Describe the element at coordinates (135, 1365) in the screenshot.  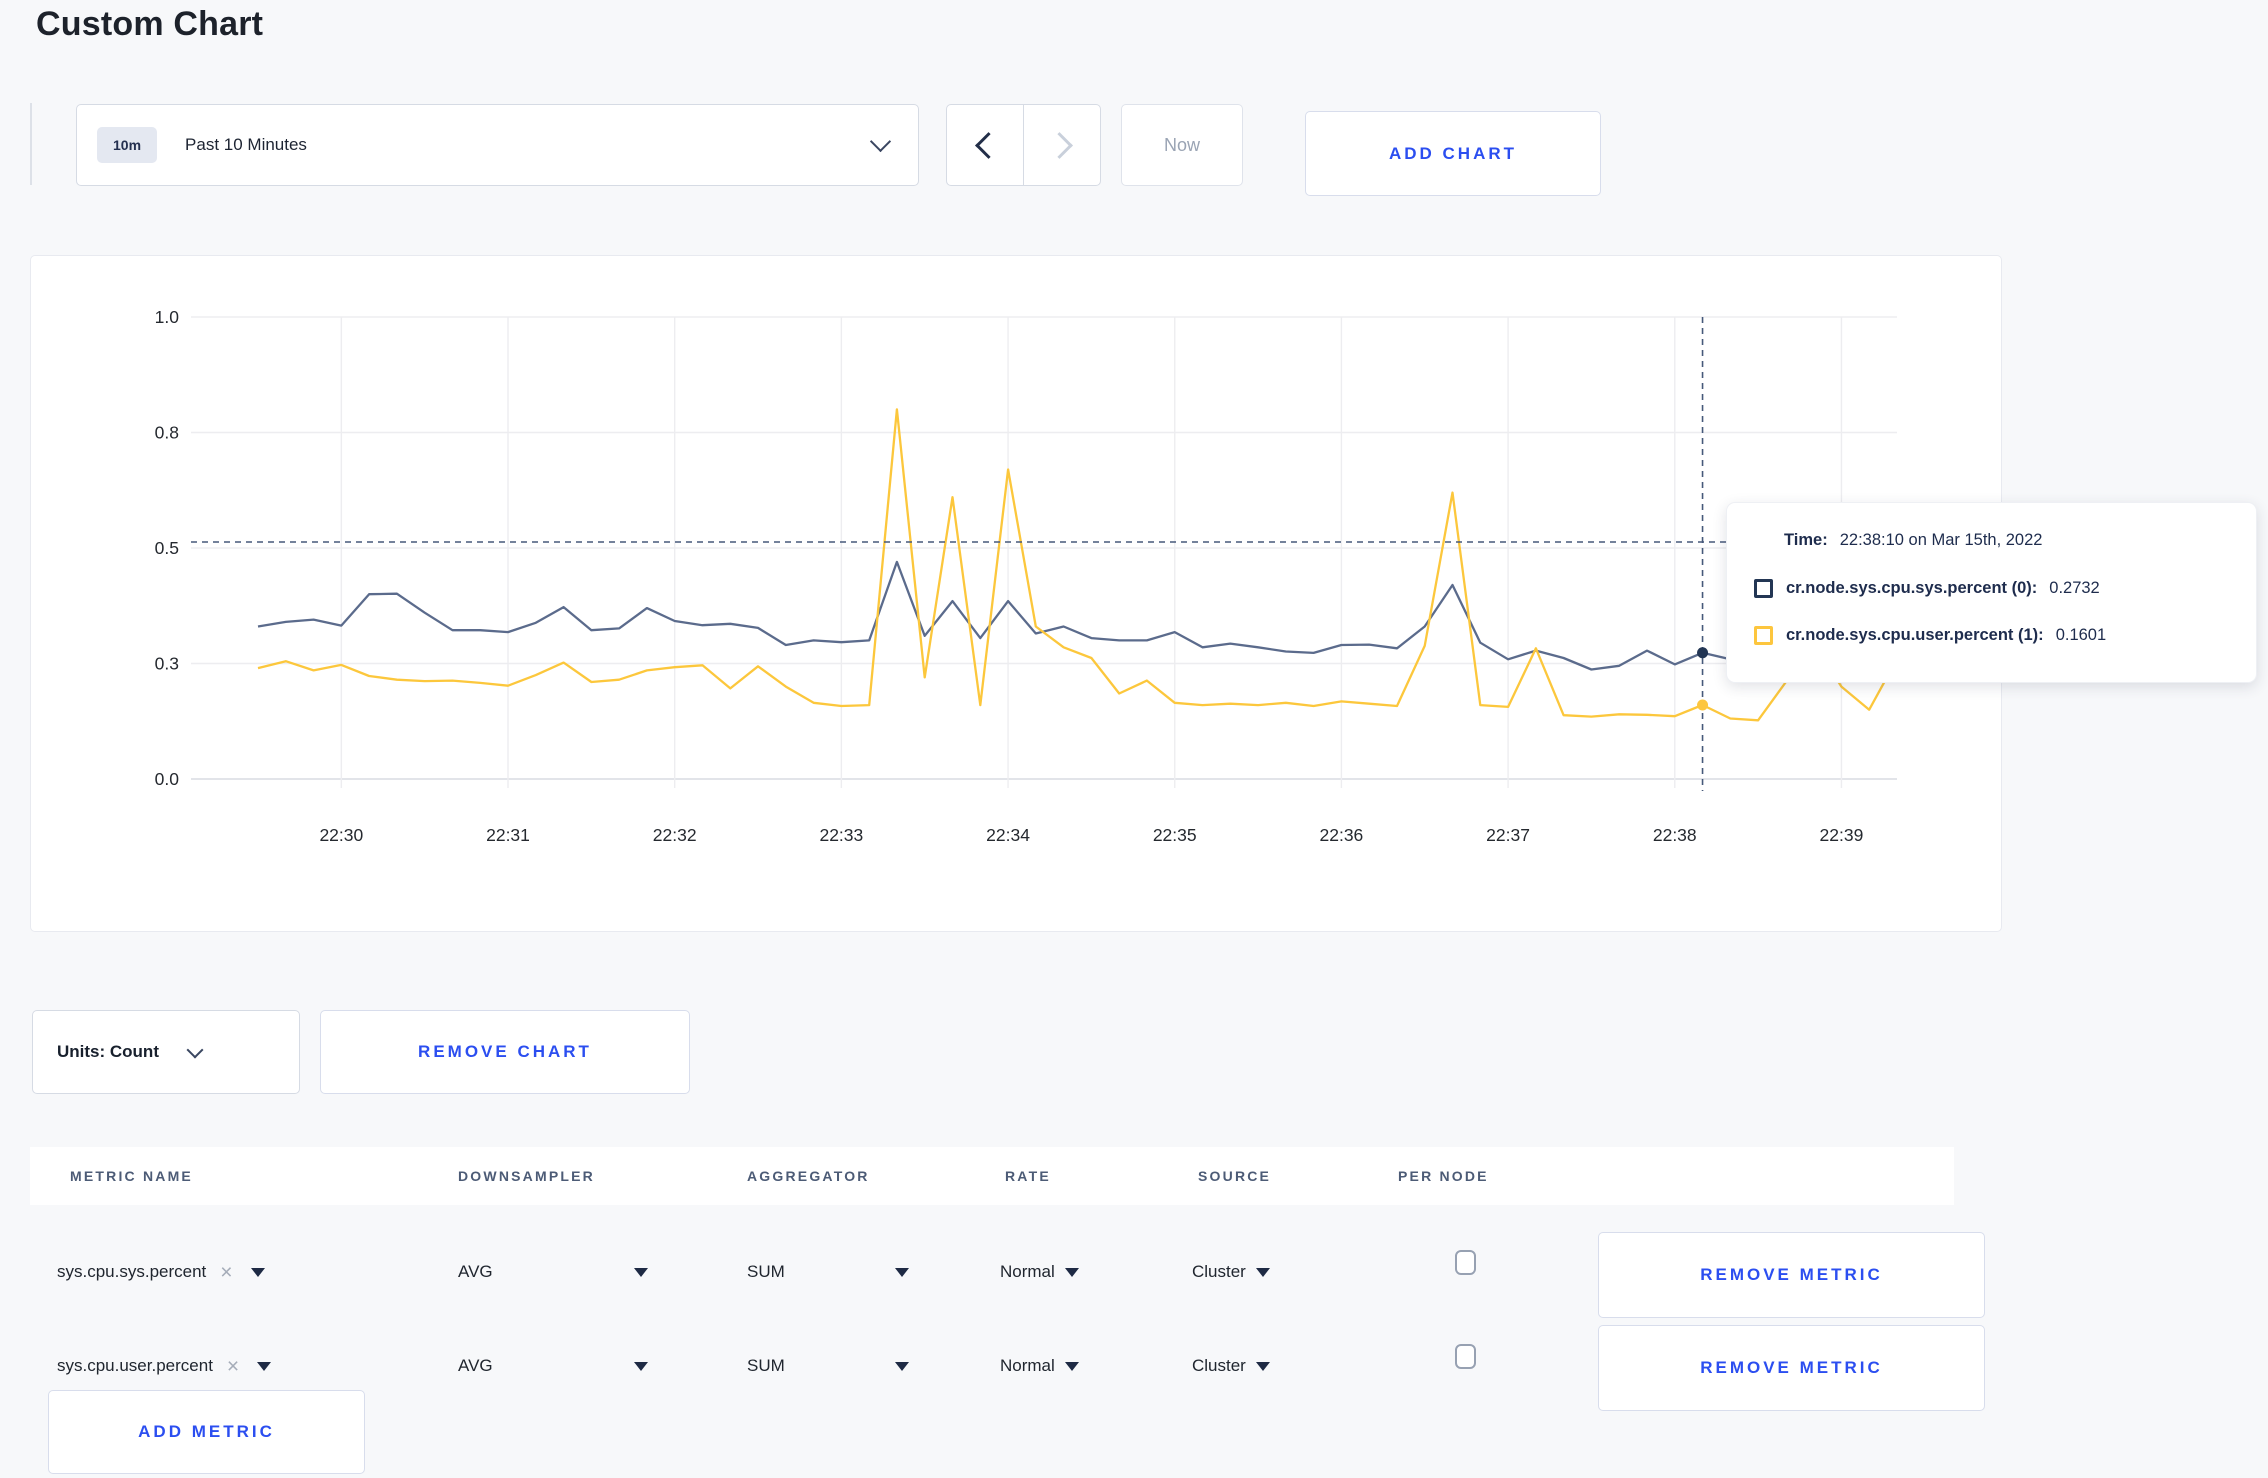
I see `metric-name-value: sys.cpu.user.percent` at that location.